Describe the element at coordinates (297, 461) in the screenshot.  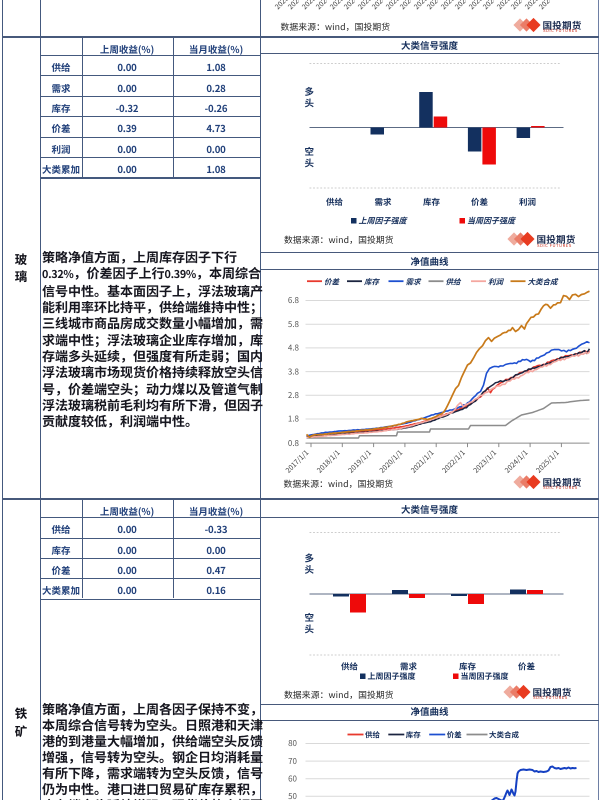
I see `svg-text: 2017/1/1` at that location.